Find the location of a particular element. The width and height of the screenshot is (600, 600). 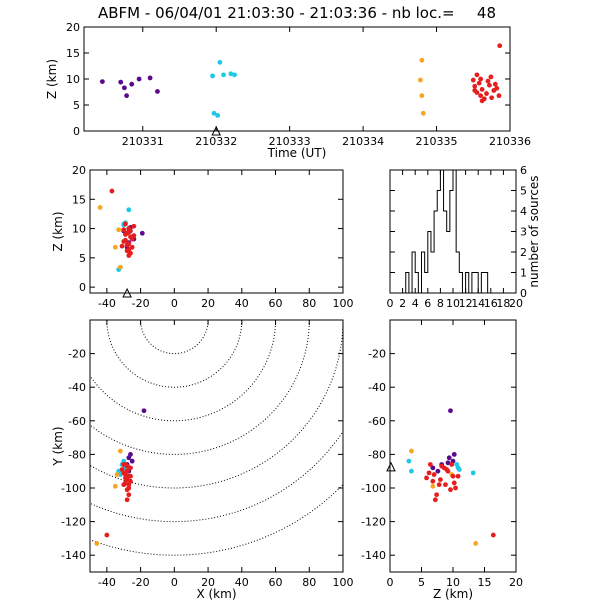

x-tick-label: 5 is located at coordinates (421, 582).